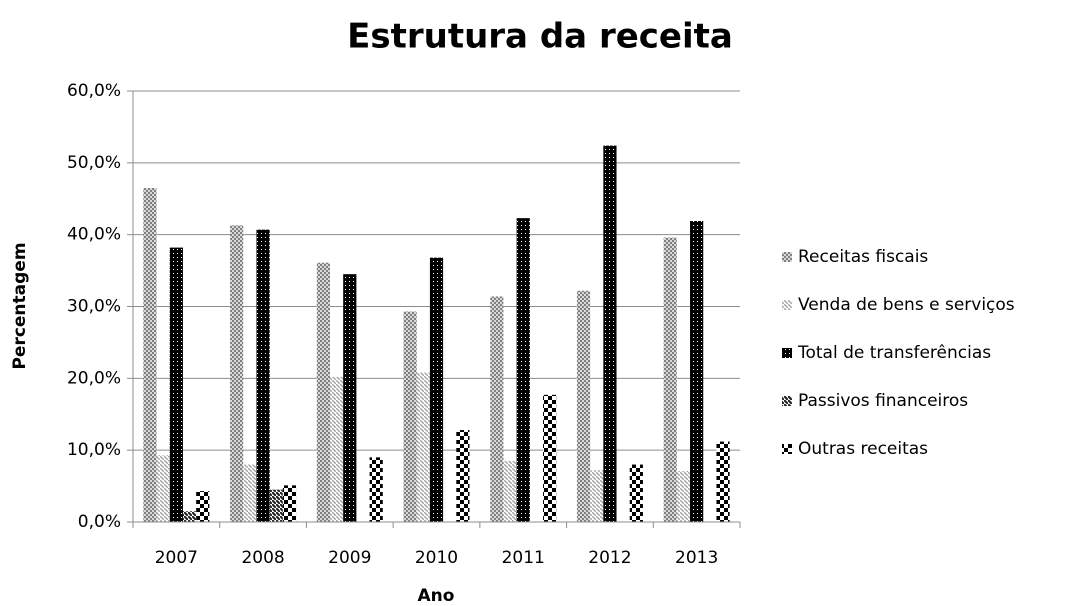  Describe the element at coordinates (436, 596) in the screenshot. I see `x-axis-title: Ano` at that location.